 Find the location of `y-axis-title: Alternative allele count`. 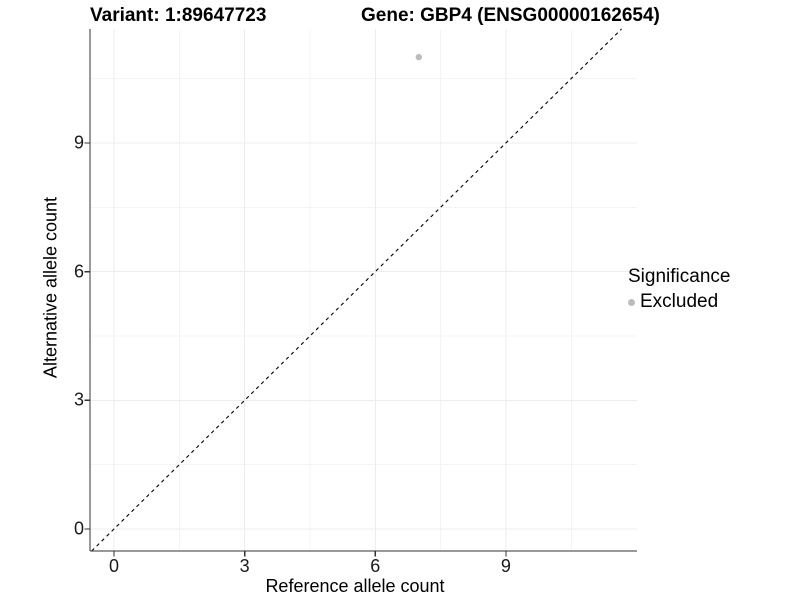

y-axis-title: Alternative allele count is located at coordinates (50, 287).